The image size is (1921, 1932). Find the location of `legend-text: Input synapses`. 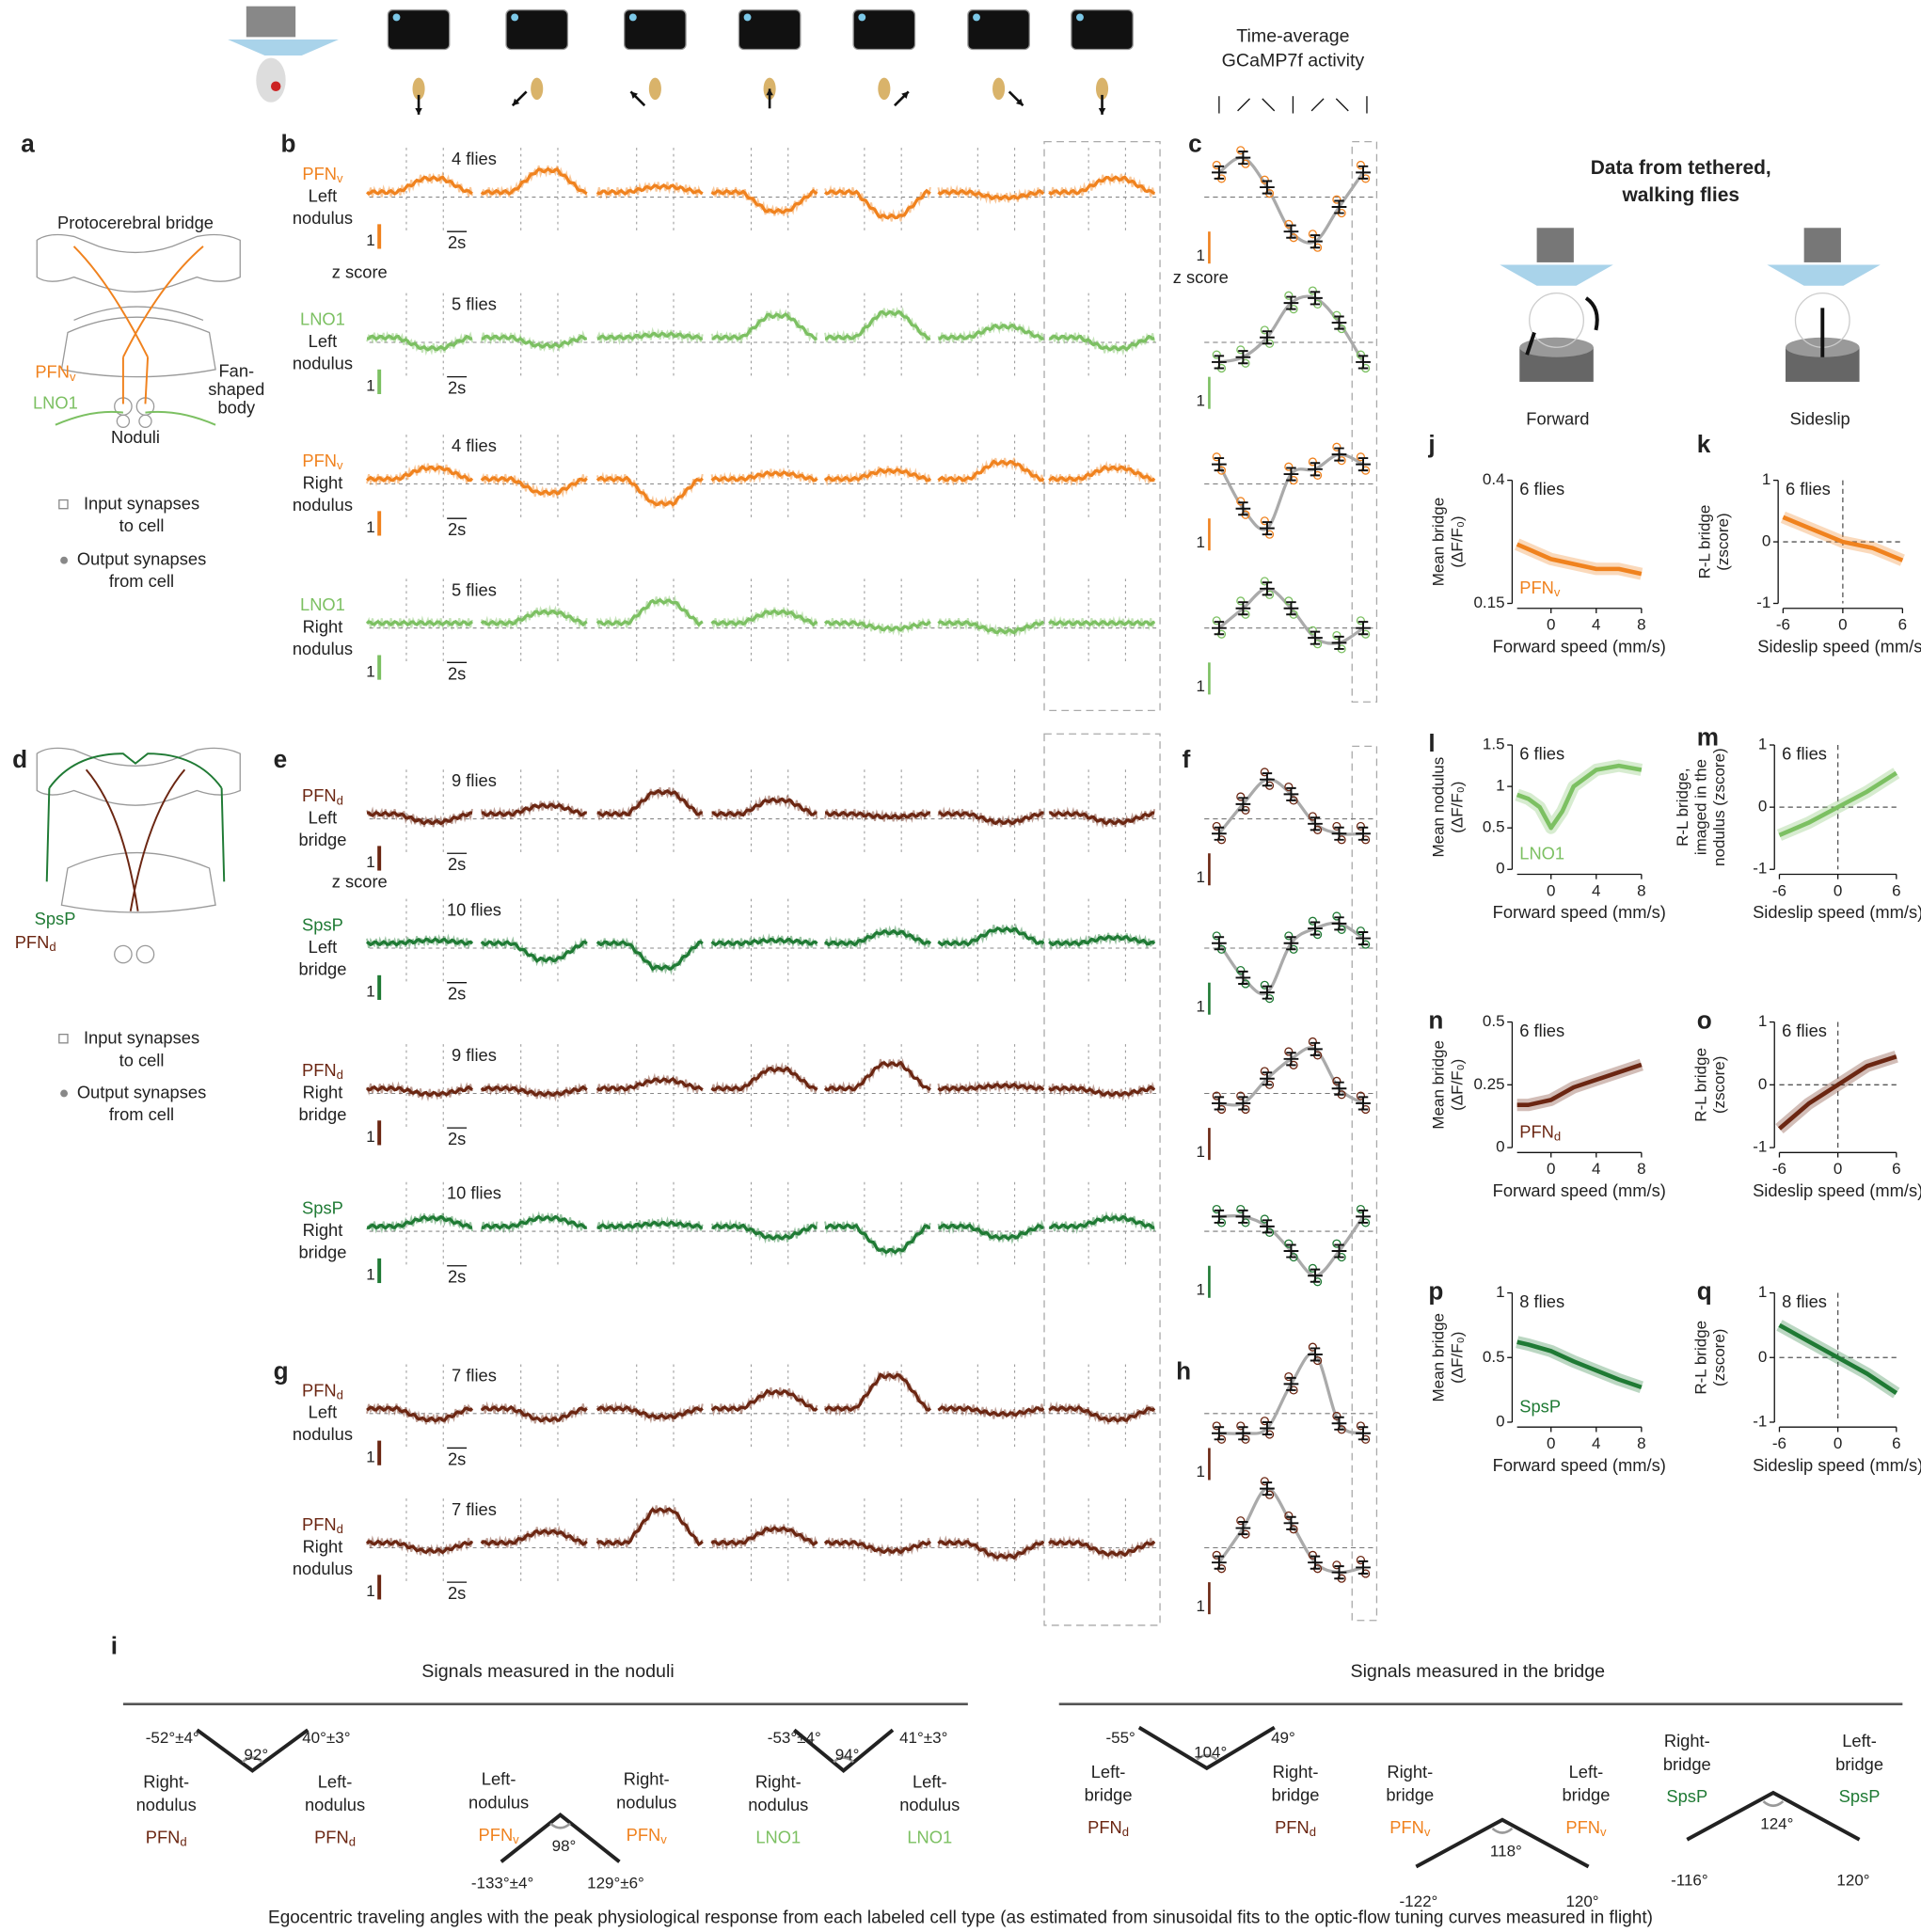

legend-text: Input synapses is located at coordinates (141, 504).